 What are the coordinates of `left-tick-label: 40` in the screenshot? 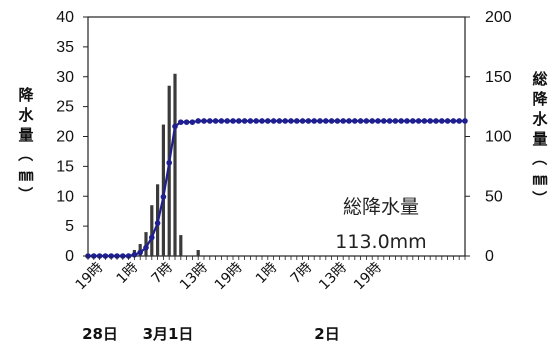 It's located at (65, 17).